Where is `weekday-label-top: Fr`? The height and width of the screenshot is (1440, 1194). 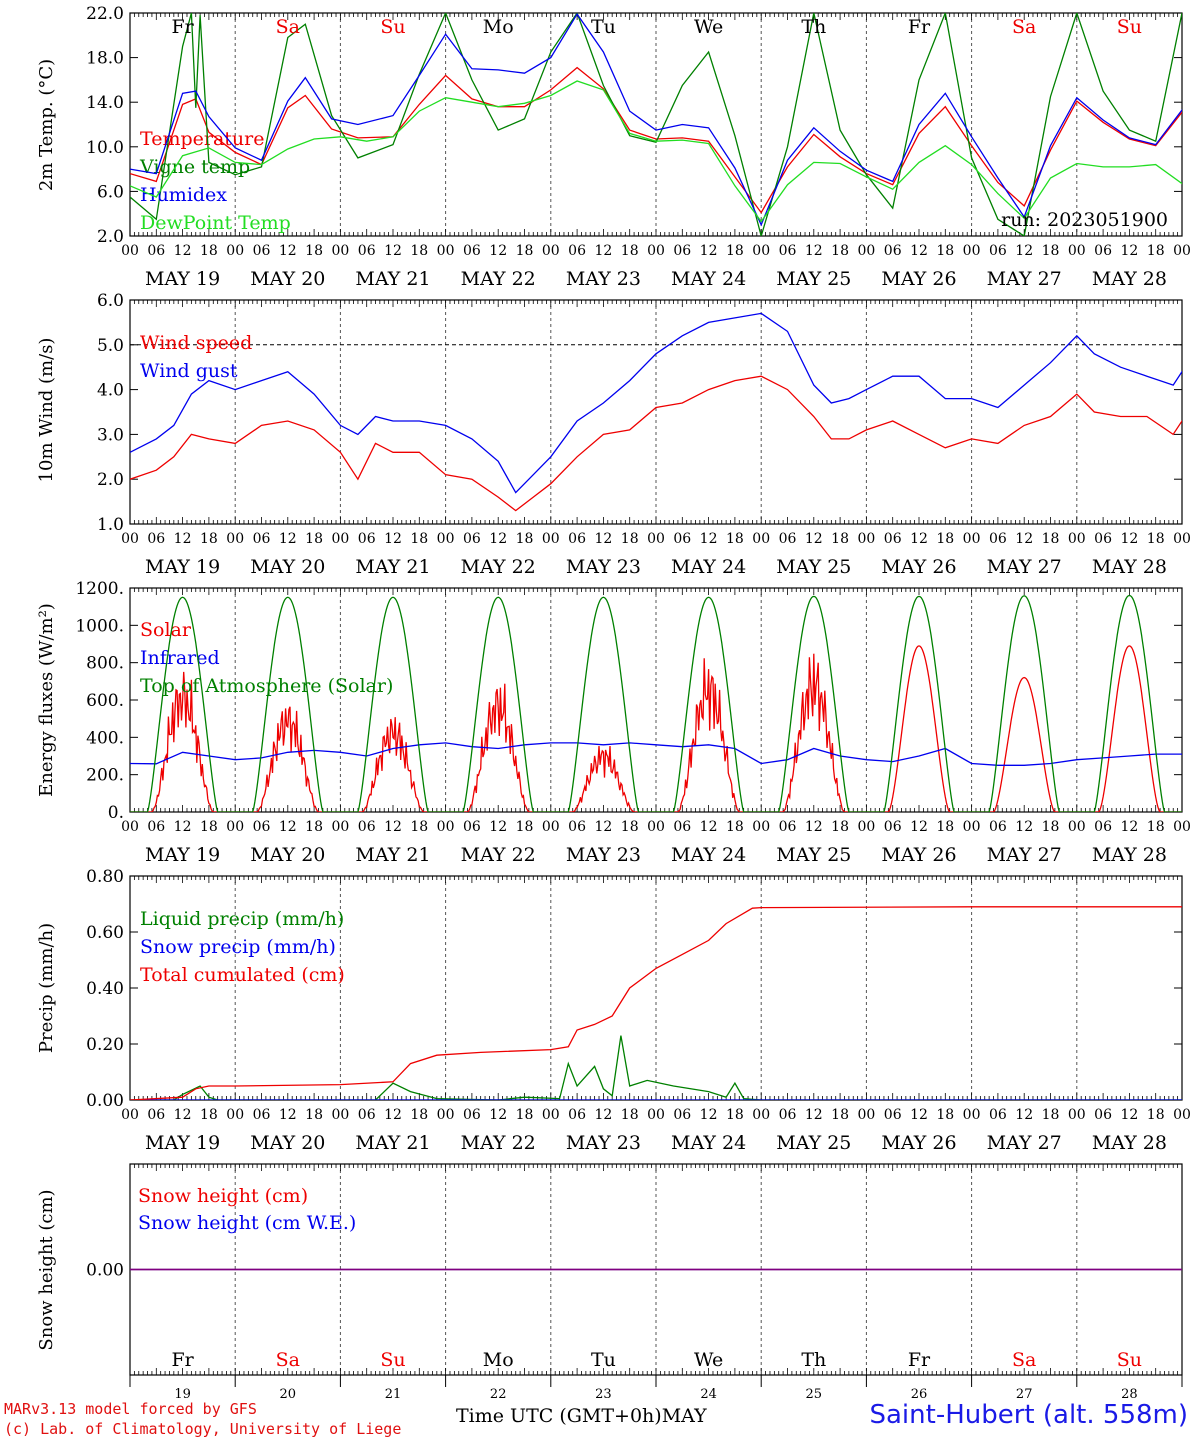 weekday-label-top: Fr is located at coordinates (182, 27).